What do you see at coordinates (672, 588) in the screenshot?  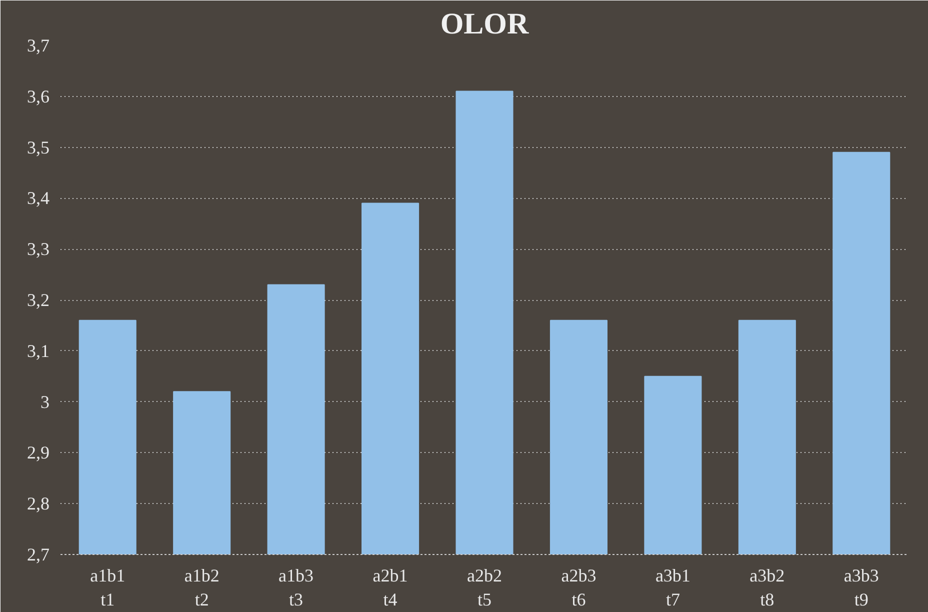 I see `x-tick-label: a3b1 t7` at bounding box center [672, 588].